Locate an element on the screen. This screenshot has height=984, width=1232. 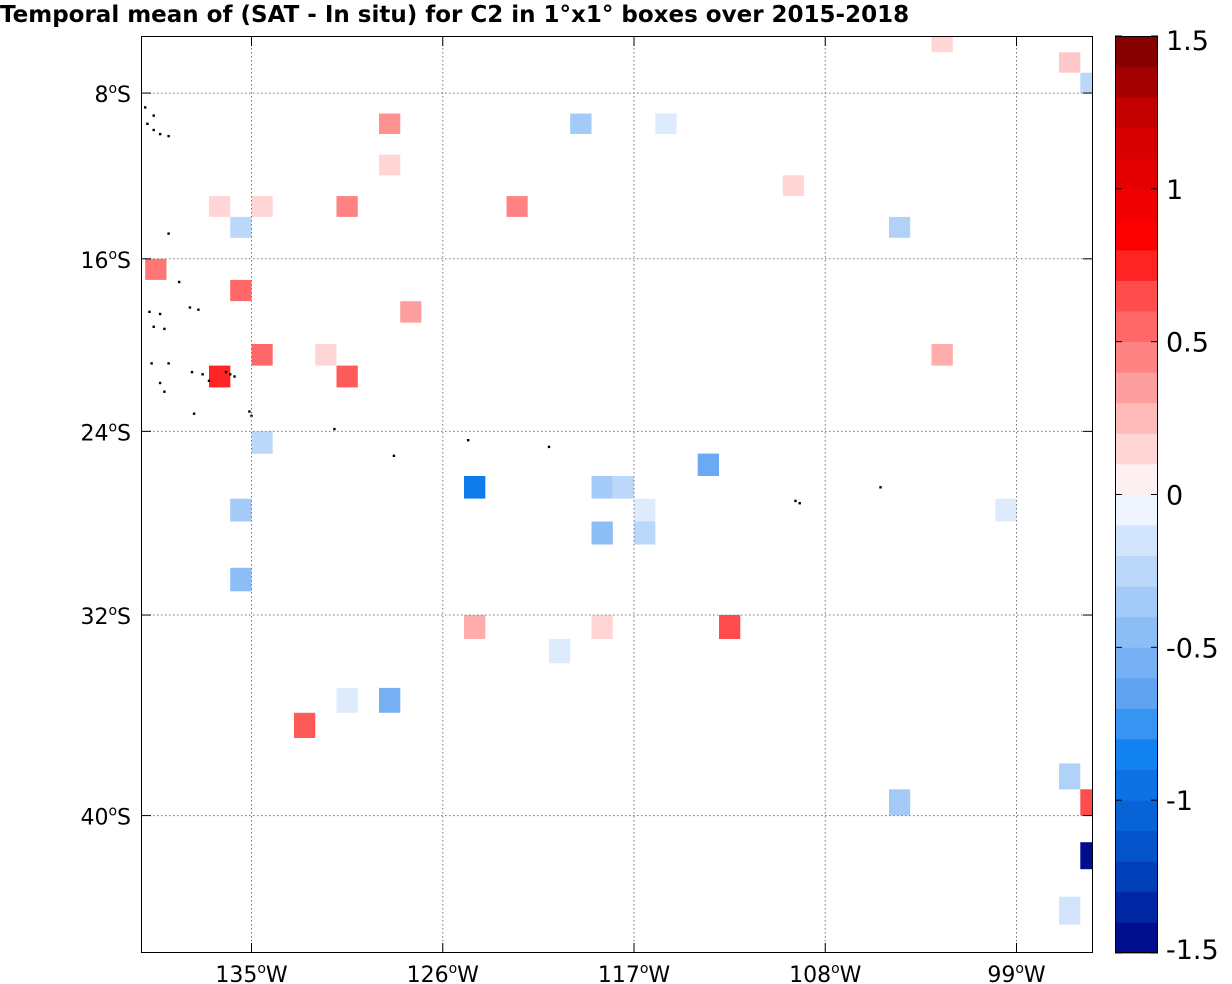
colorbar-tick-label: -1.5 is located at coordinates (1192, 950).